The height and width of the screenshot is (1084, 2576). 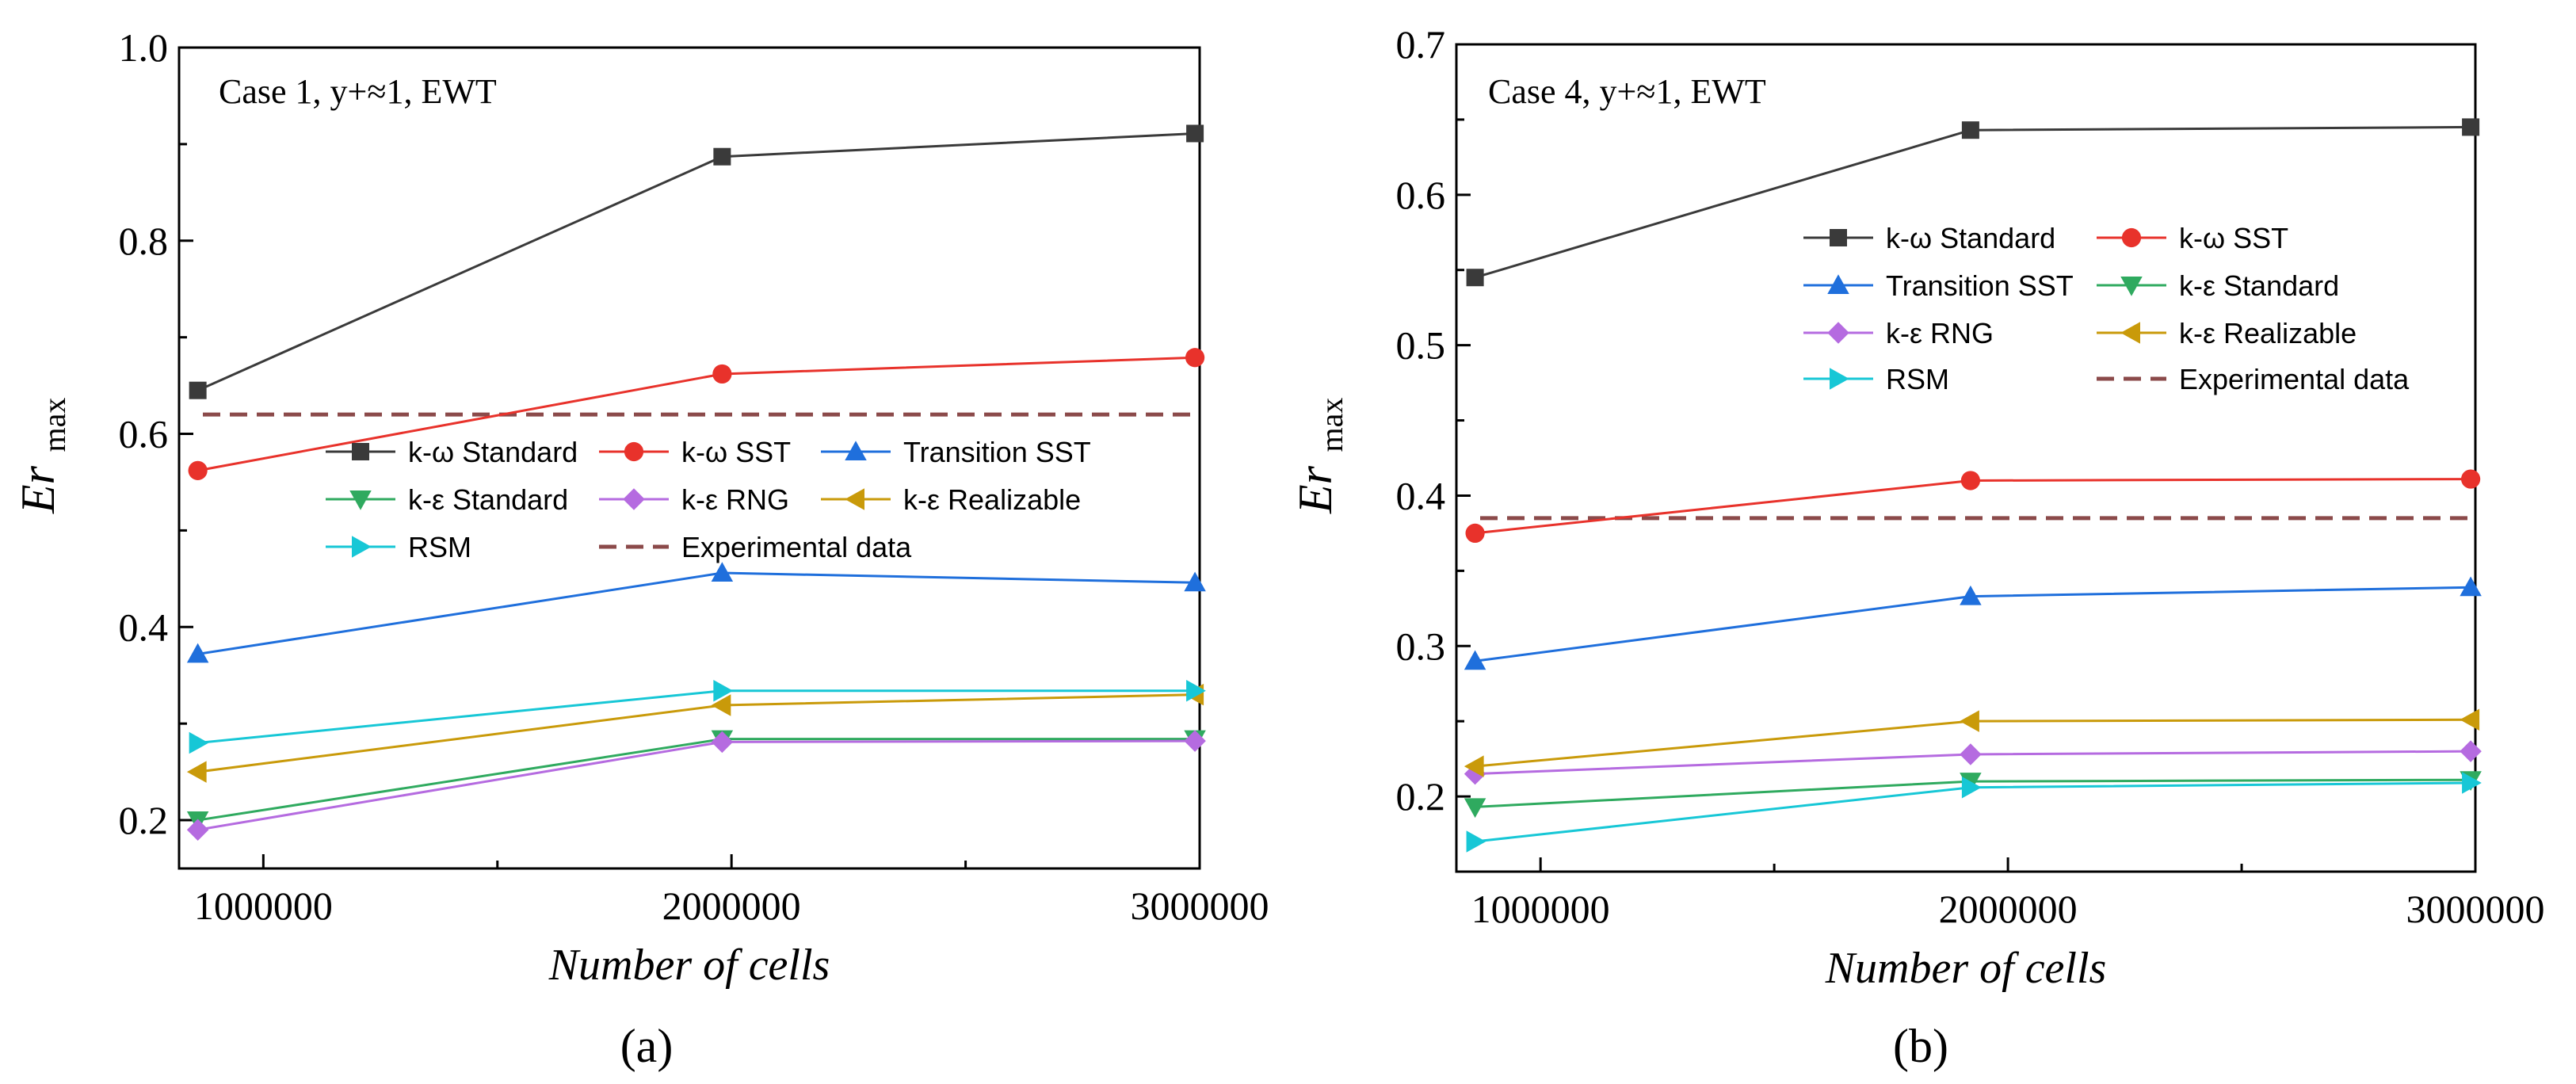 What do you see at coordinates (358, 91) in the screenshot?
I see `case-annotation: Case 1, y+≈1, EWT` at bounding box center [358, 91].